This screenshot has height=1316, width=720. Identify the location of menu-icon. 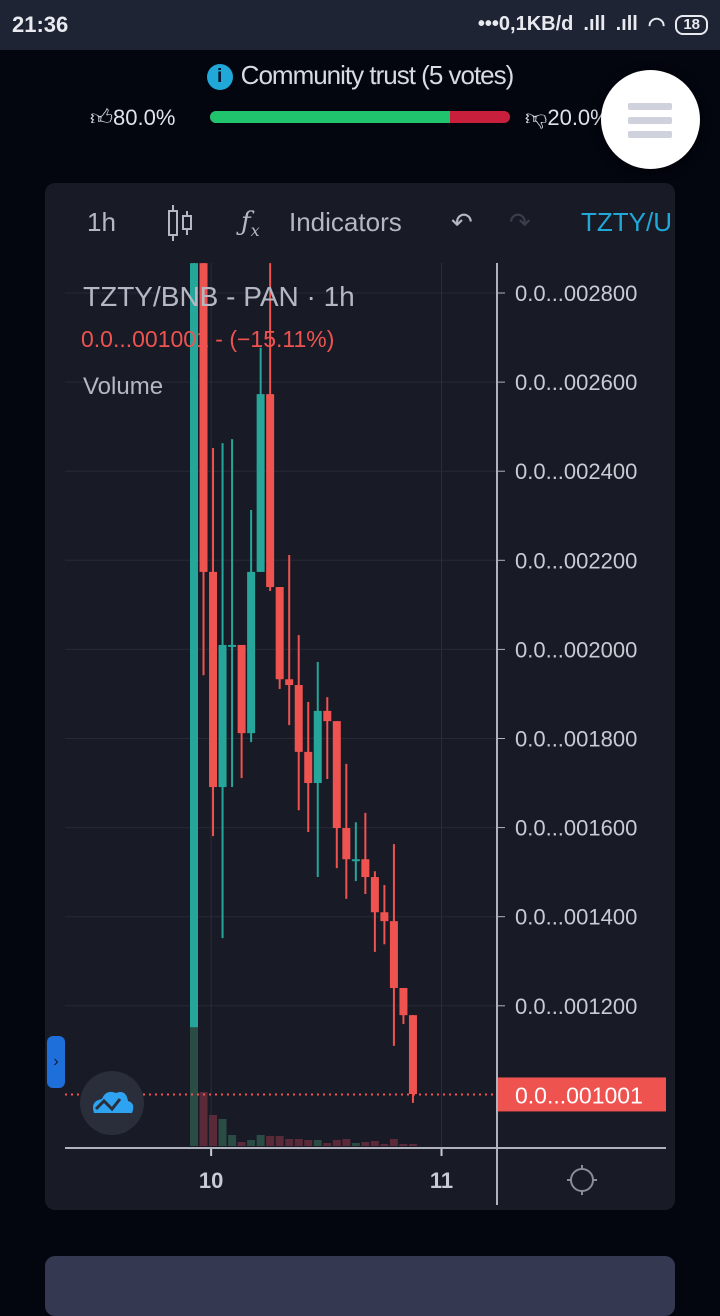
(650, 106).